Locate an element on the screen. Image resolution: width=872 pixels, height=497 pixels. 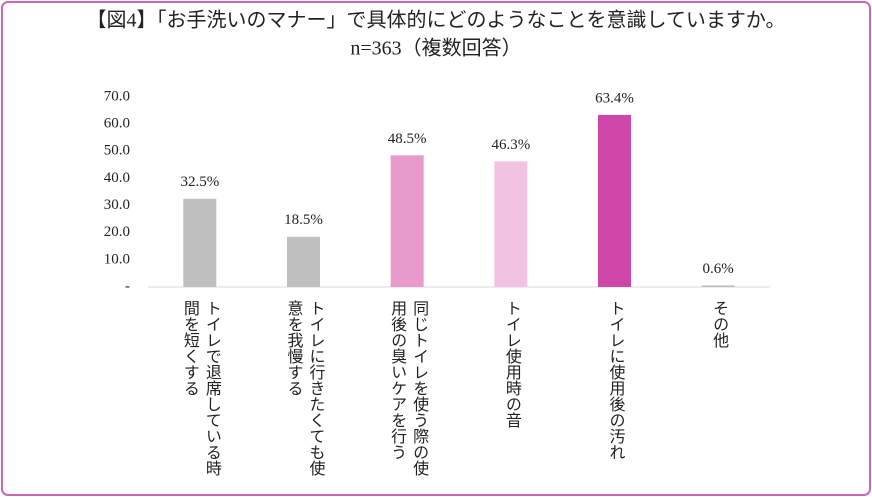
x-tick-label: トイレに行きたくても使意を我慢する is located at coordinates (304, 388).